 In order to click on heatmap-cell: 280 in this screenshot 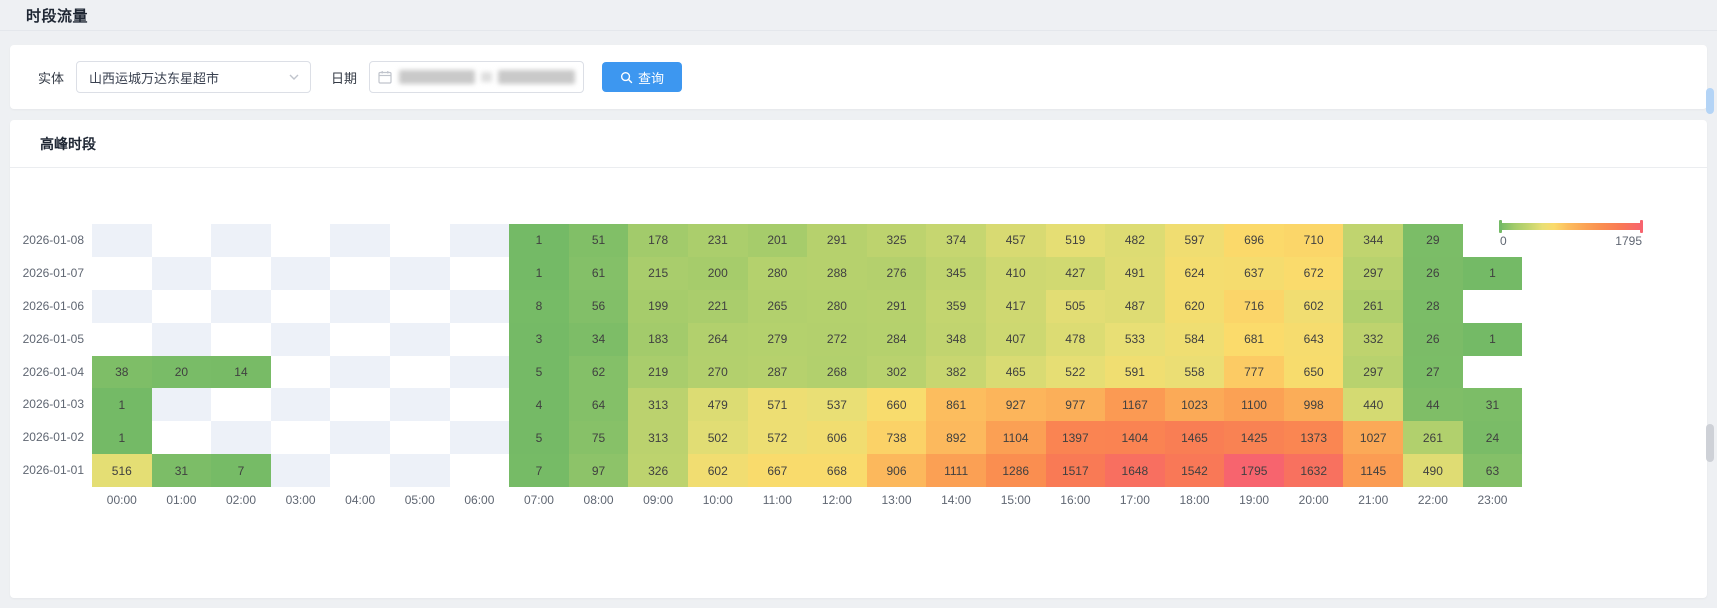, I will do `click(777, 273)`.